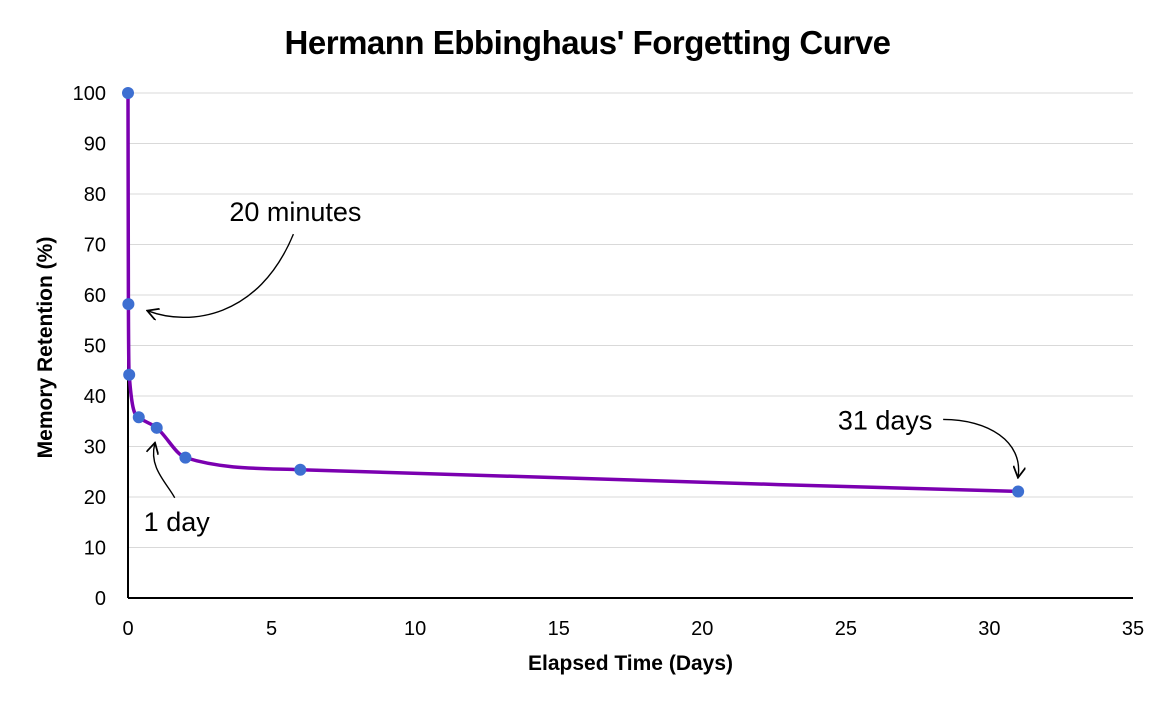  What do you see at coordinates (95, 246) in the screenshot?
I see `y-tick-label: 70` at bounding box center [95, 246].